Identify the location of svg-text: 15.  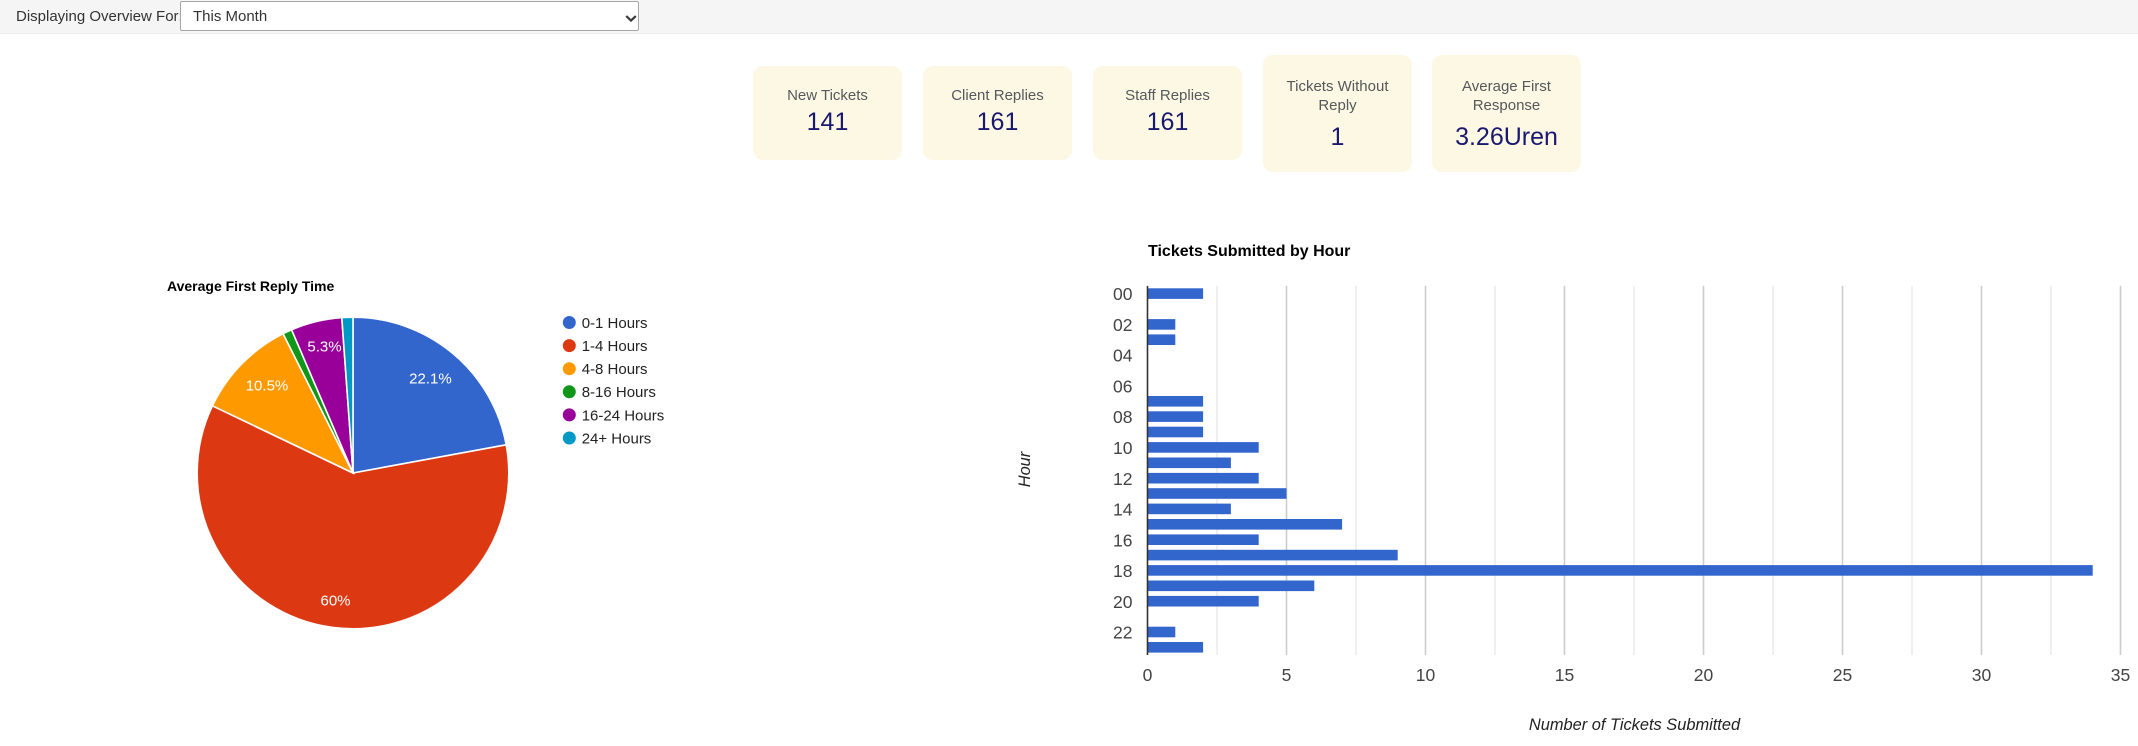
(1564, 675).